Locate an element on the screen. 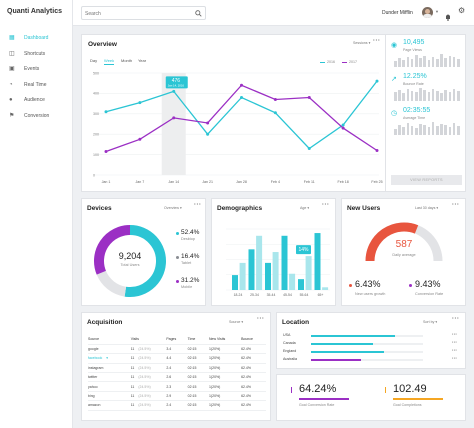 This screenshot has height=428, width=474. sidebar-item-conversion: ⚑ Conversion is located at coordinates (36, 116).